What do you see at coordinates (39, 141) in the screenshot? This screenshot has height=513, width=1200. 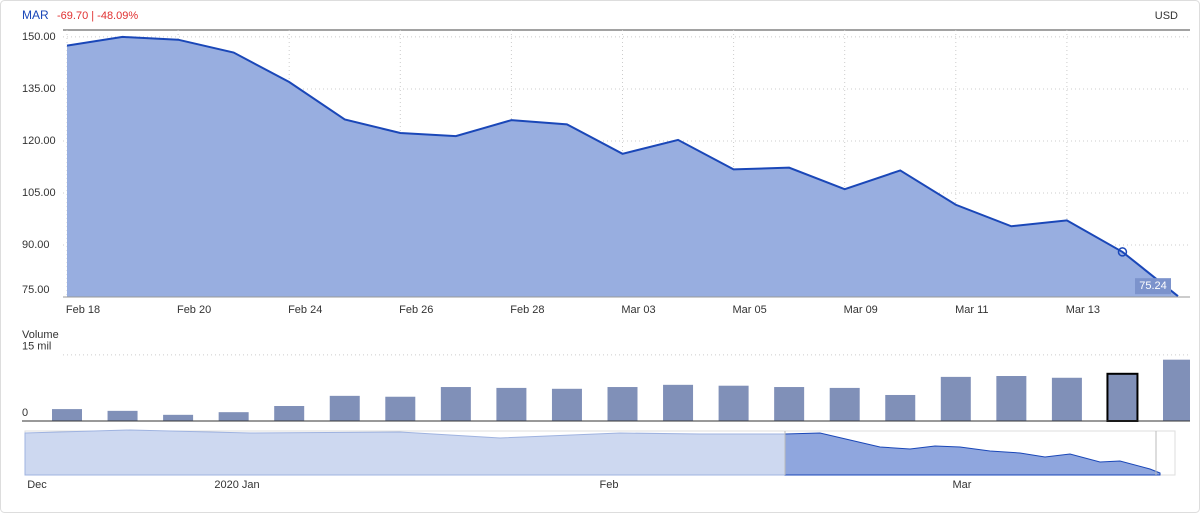 I see `y-tick-label: 120.00` at bounding box center [39, 141].